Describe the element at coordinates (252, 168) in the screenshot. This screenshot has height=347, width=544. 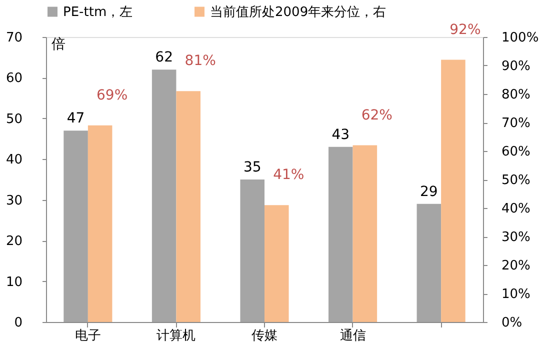
I see `data-label: 35` at that location.